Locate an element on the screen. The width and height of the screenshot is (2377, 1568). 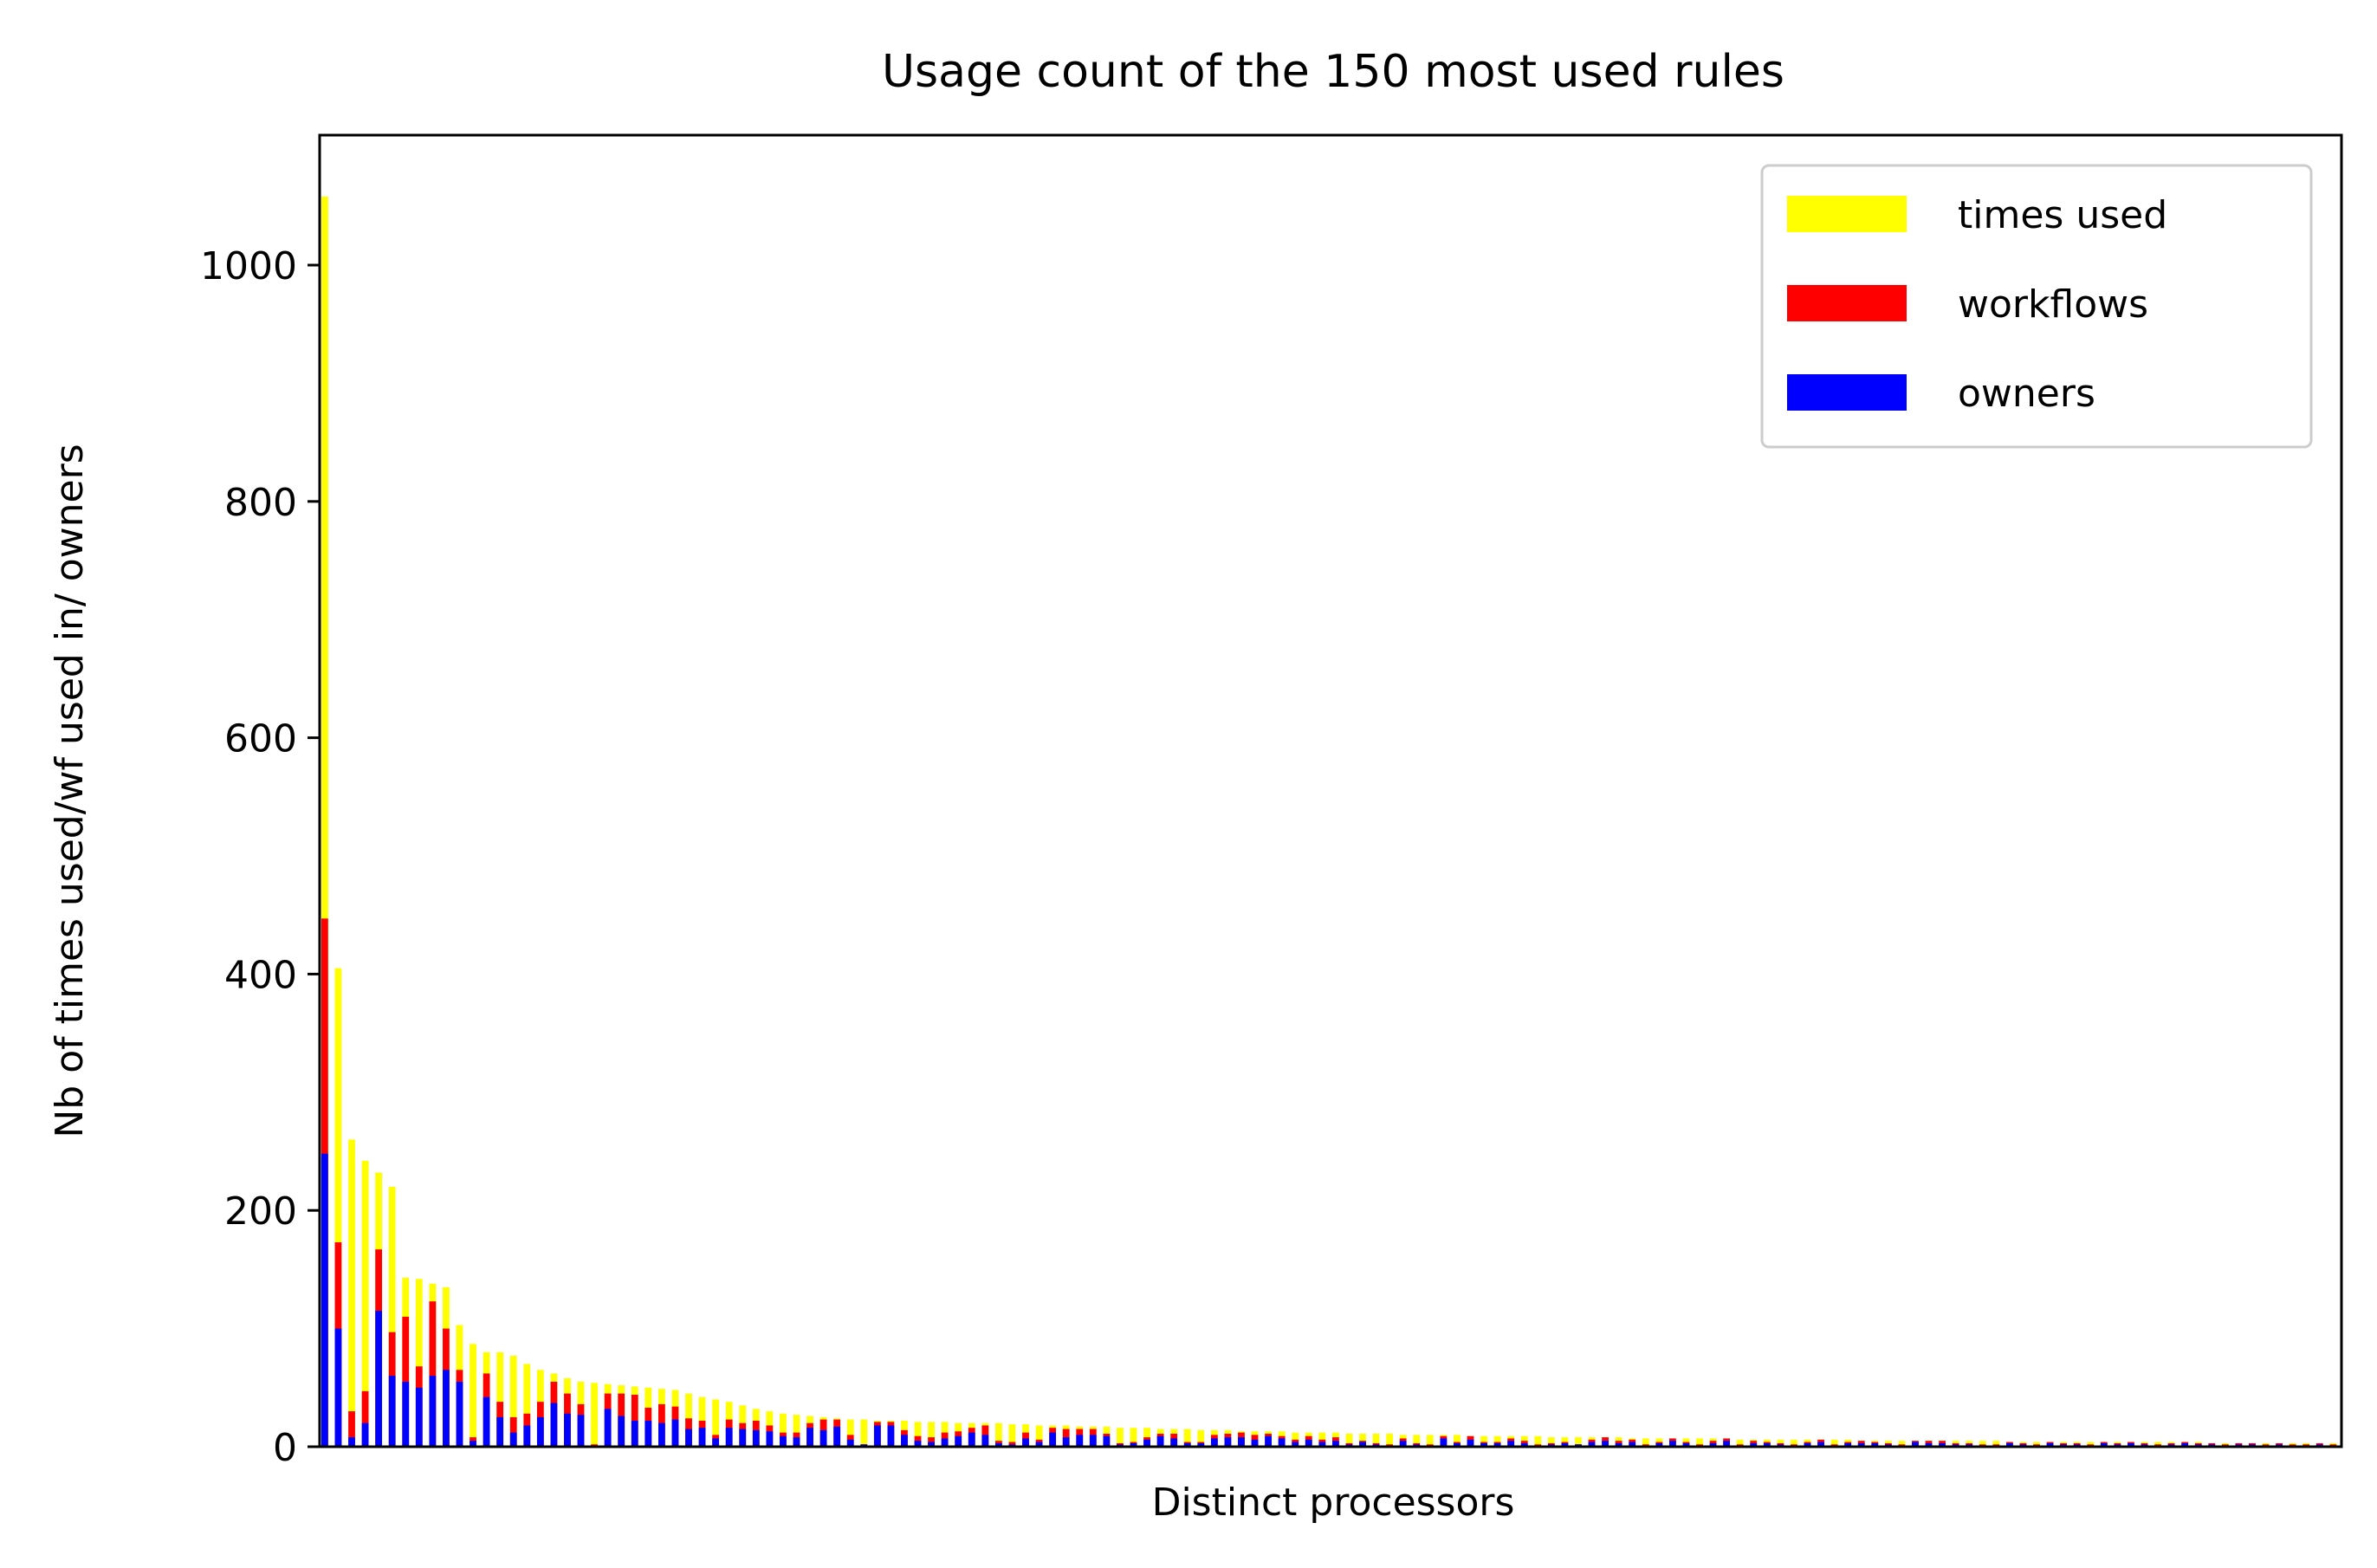
y-tick-label-1000: 1000 is located at coordinates (248, 266).